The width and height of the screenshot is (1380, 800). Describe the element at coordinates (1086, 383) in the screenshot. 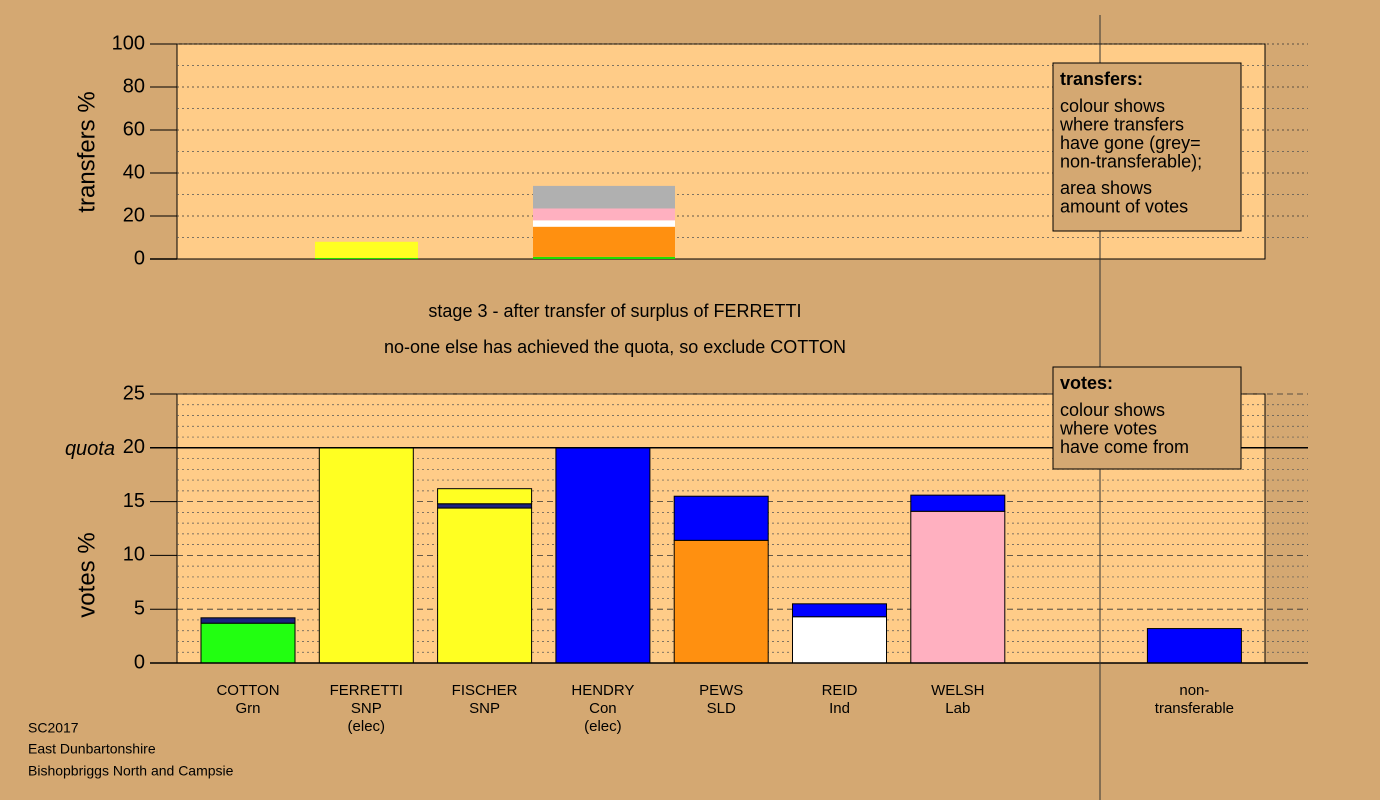

I see `legend-title: votes:` at that location.